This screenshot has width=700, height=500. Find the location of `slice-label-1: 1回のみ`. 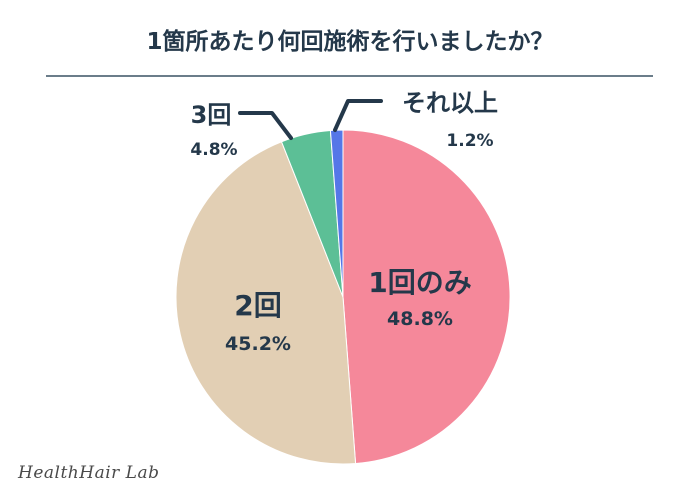

slice-label-1: 1回のみ is located at coordinates (419, 282).